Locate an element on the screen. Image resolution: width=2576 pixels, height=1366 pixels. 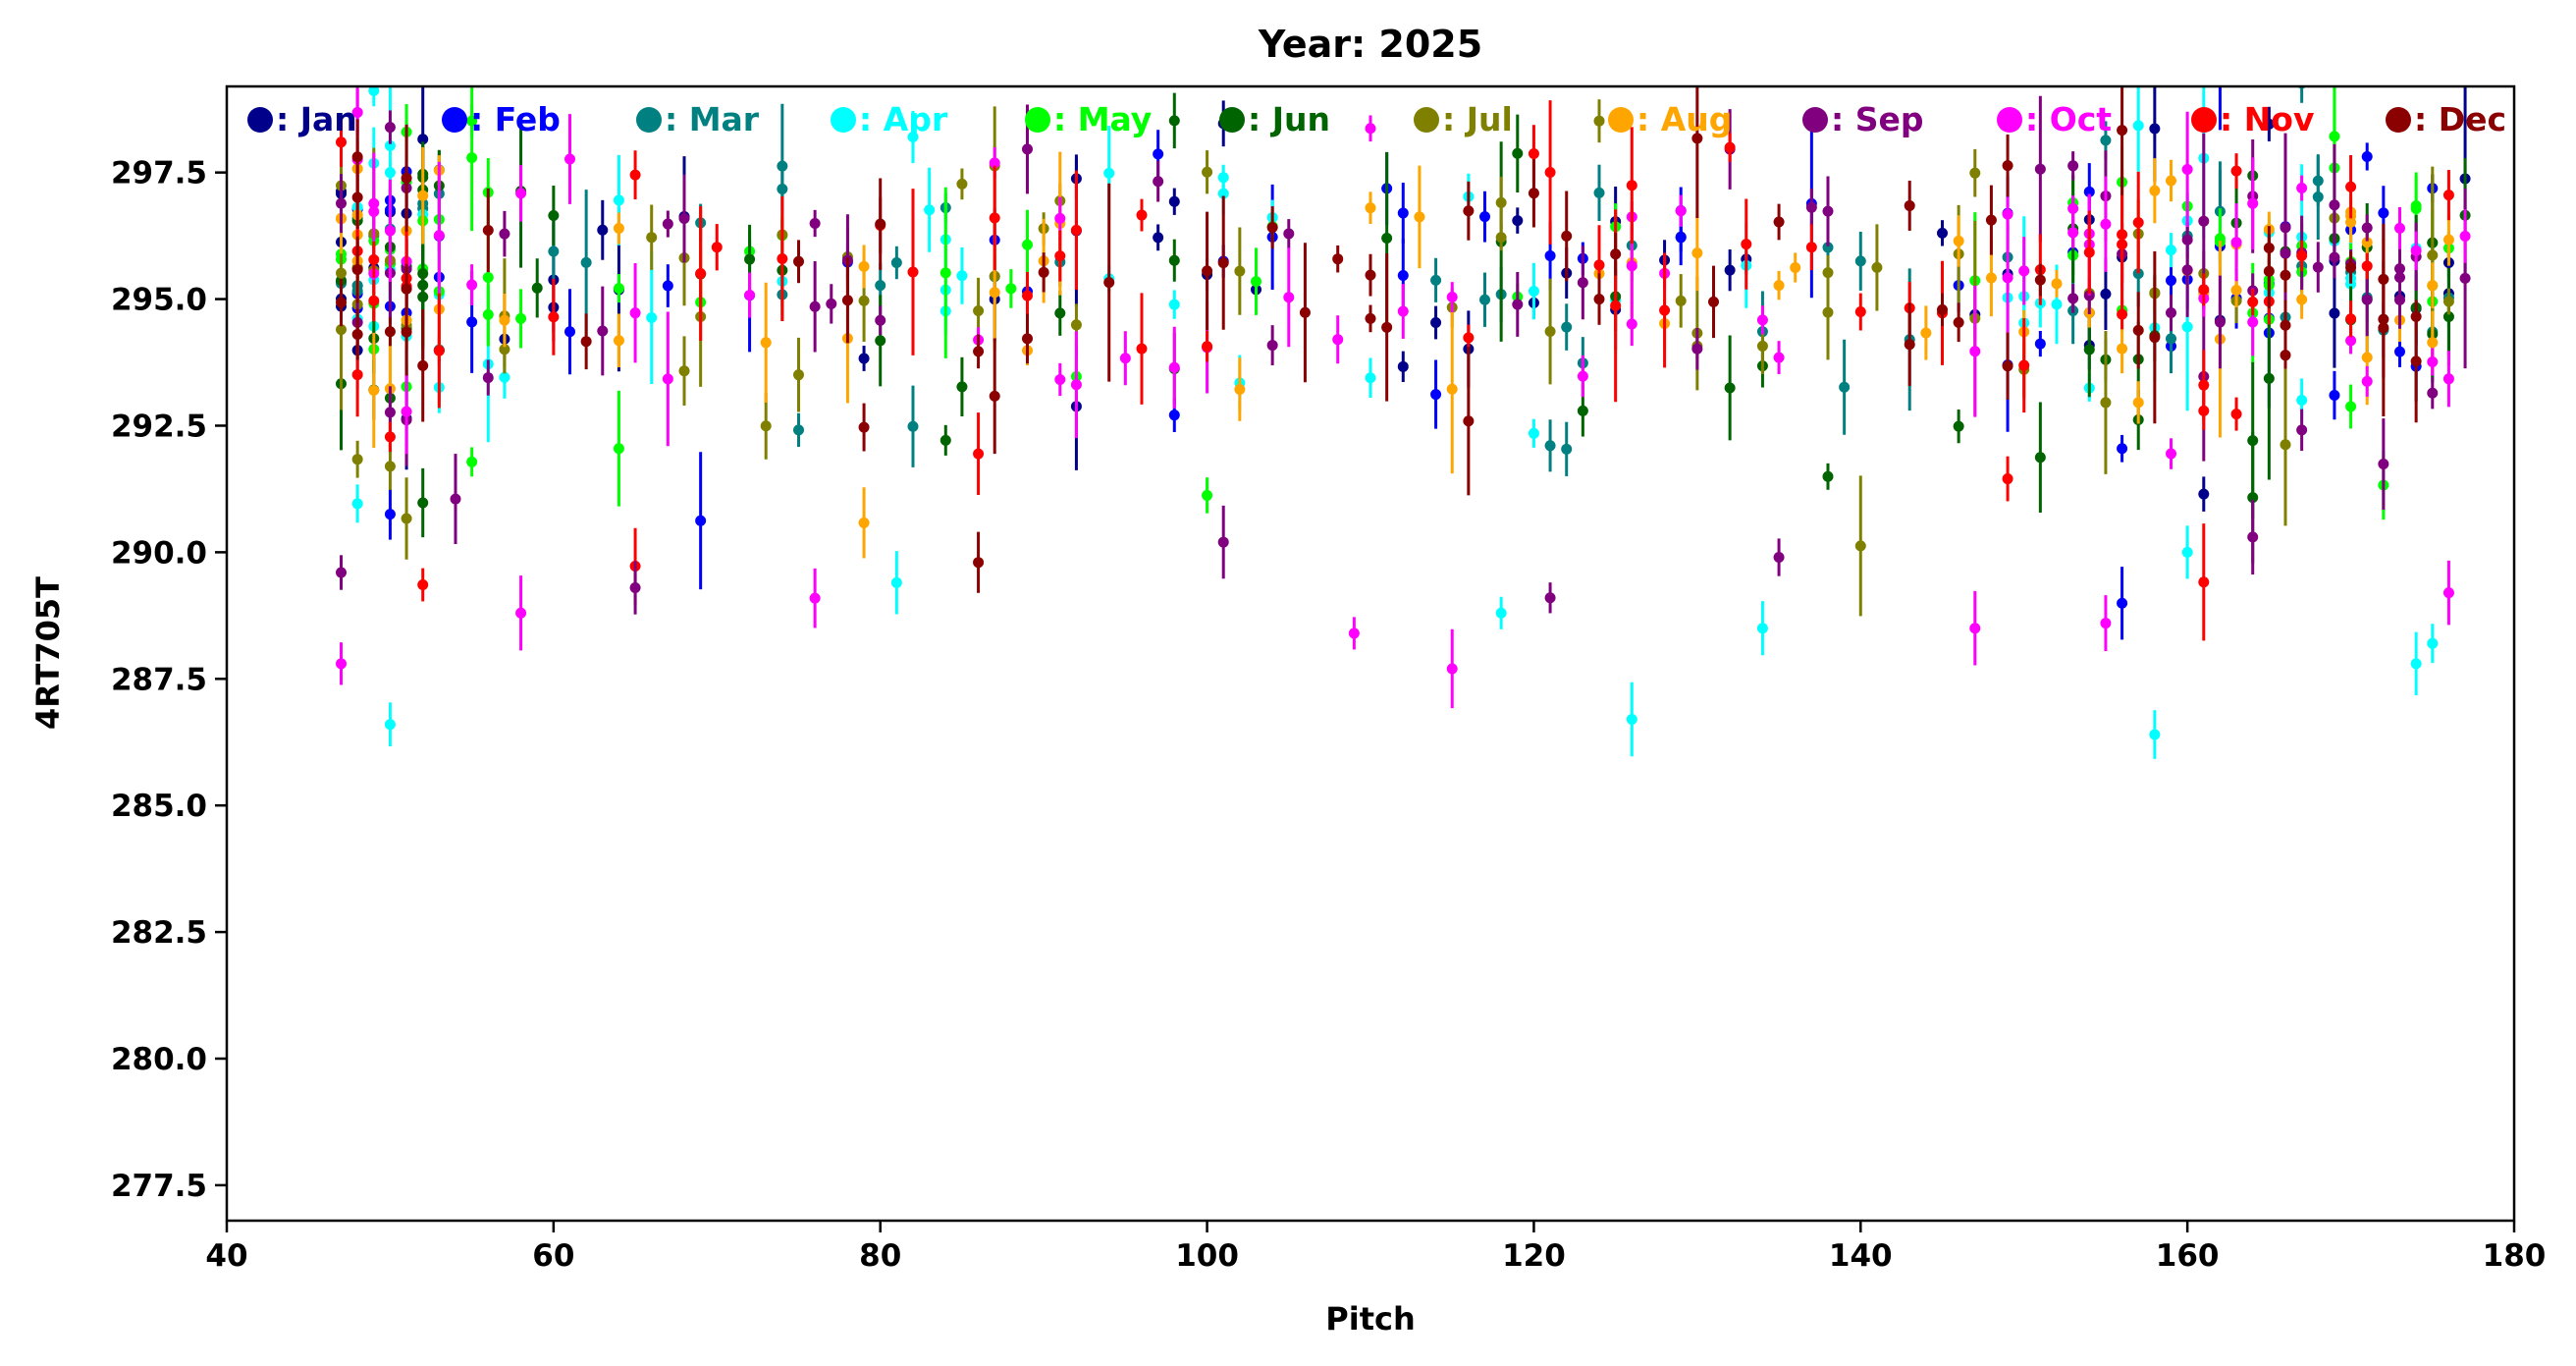
data-point-jan is located at coordinates (2204, 494).